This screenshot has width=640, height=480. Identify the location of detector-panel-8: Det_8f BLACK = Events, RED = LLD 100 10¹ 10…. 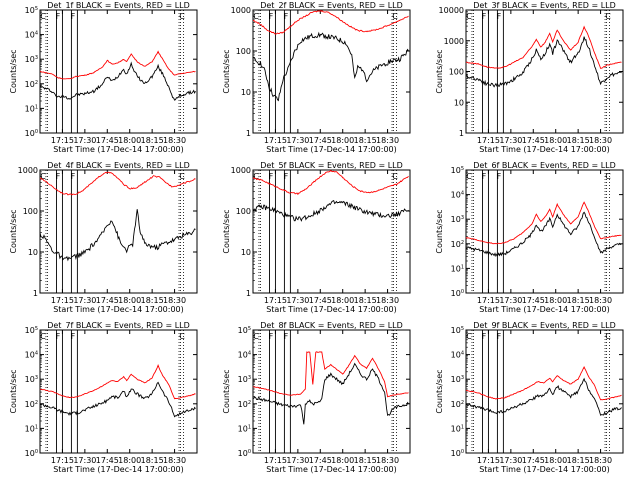
(316, 397).